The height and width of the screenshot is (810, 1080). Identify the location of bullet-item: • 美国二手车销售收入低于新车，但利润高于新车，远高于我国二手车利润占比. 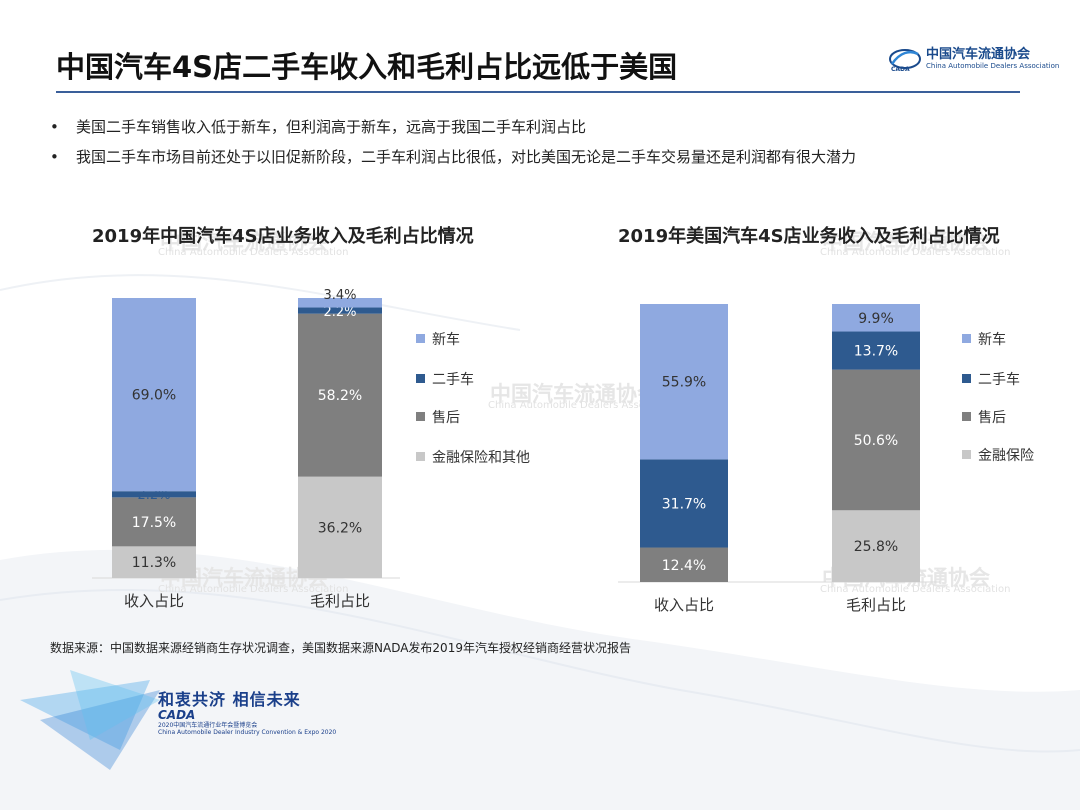
(453, 127).